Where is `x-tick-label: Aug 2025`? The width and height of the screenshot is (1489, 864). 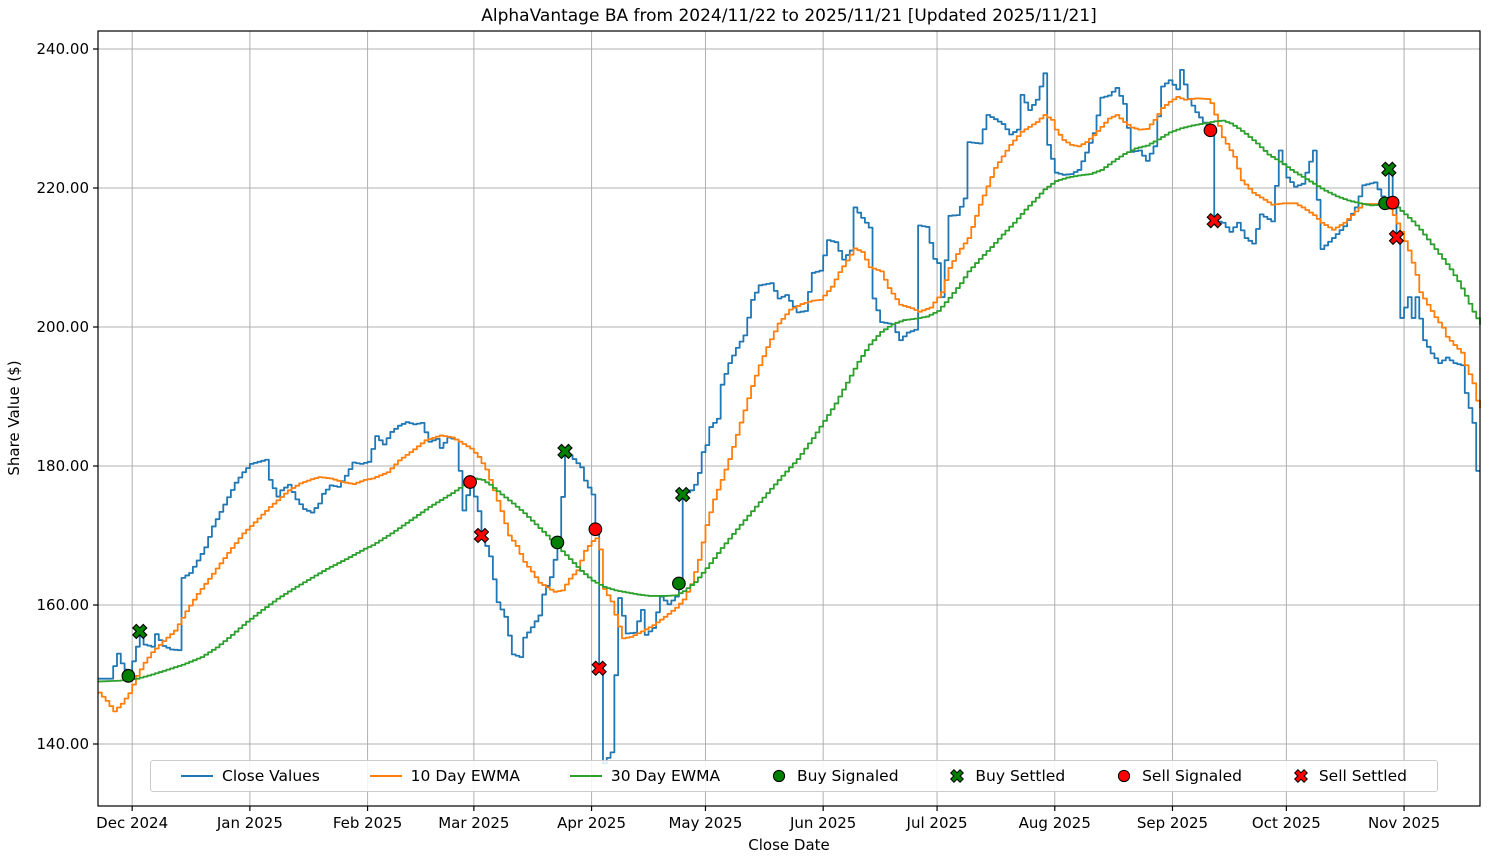
x-tick-label: Aug 2025 is located at coordinates (1055, 823).